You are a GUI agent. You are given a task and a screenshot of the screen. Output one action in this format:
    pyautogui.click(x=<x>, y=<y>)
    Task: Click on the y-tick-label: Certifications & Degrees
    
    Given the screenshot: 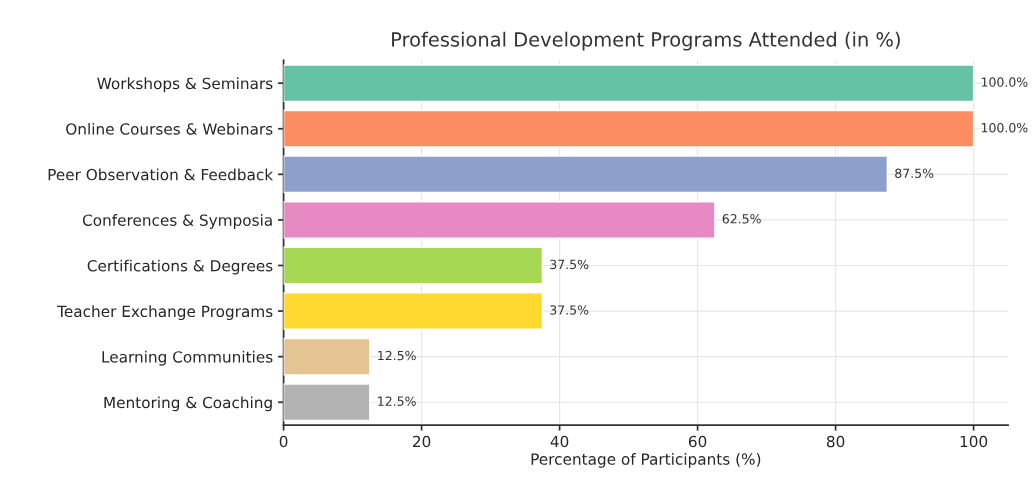 What is the action you would take?
    pyautogui.click(x=180, y=267)
    